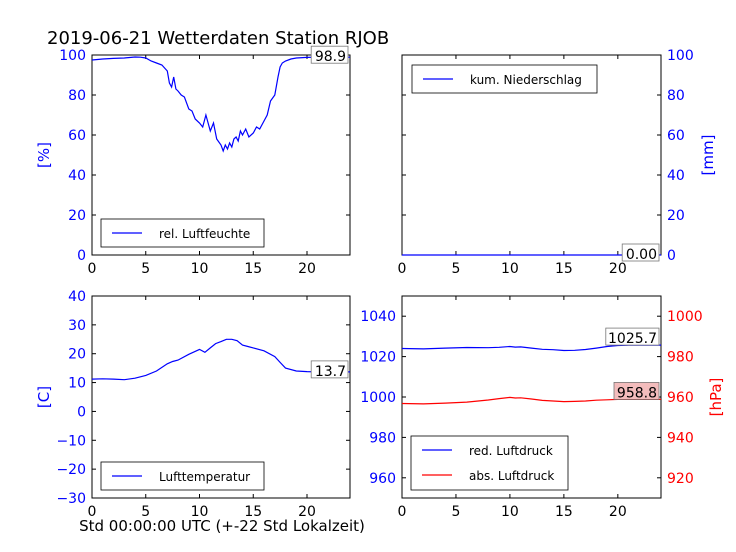 This screenshot has width=736, height=552. Describe the element at coordinates (218, 38) in the screenshot. I see `figure-title: 2019-06-21 Wetterdaten Station RJOB` at that location.